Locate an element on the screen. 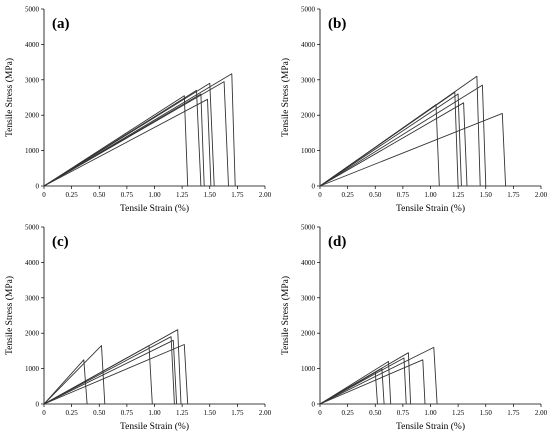 The image size is (550, 437). panel-label: (b) is located at coordinates (337, 24).